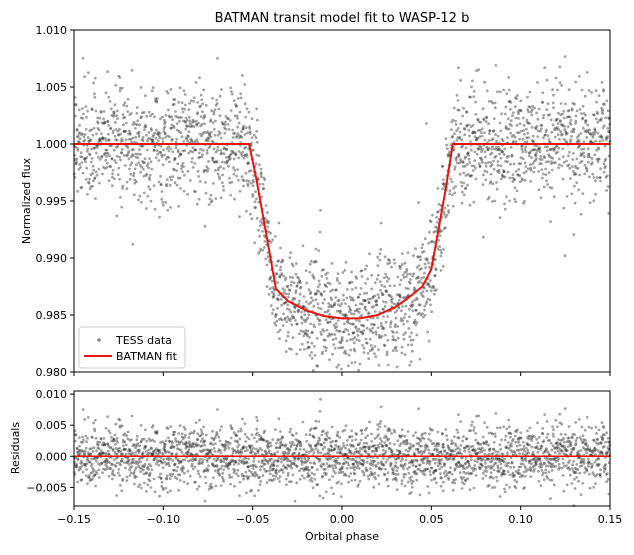 This screenshot has height=555, width=634. I want to click on y-tick-label: 1.010, so click(52, 30).